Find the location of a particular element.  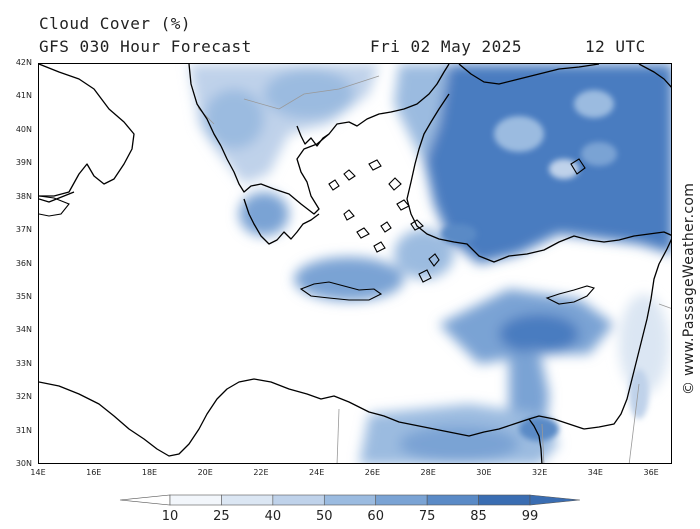

lat-label: 35N is located at coordinates (23, 296).